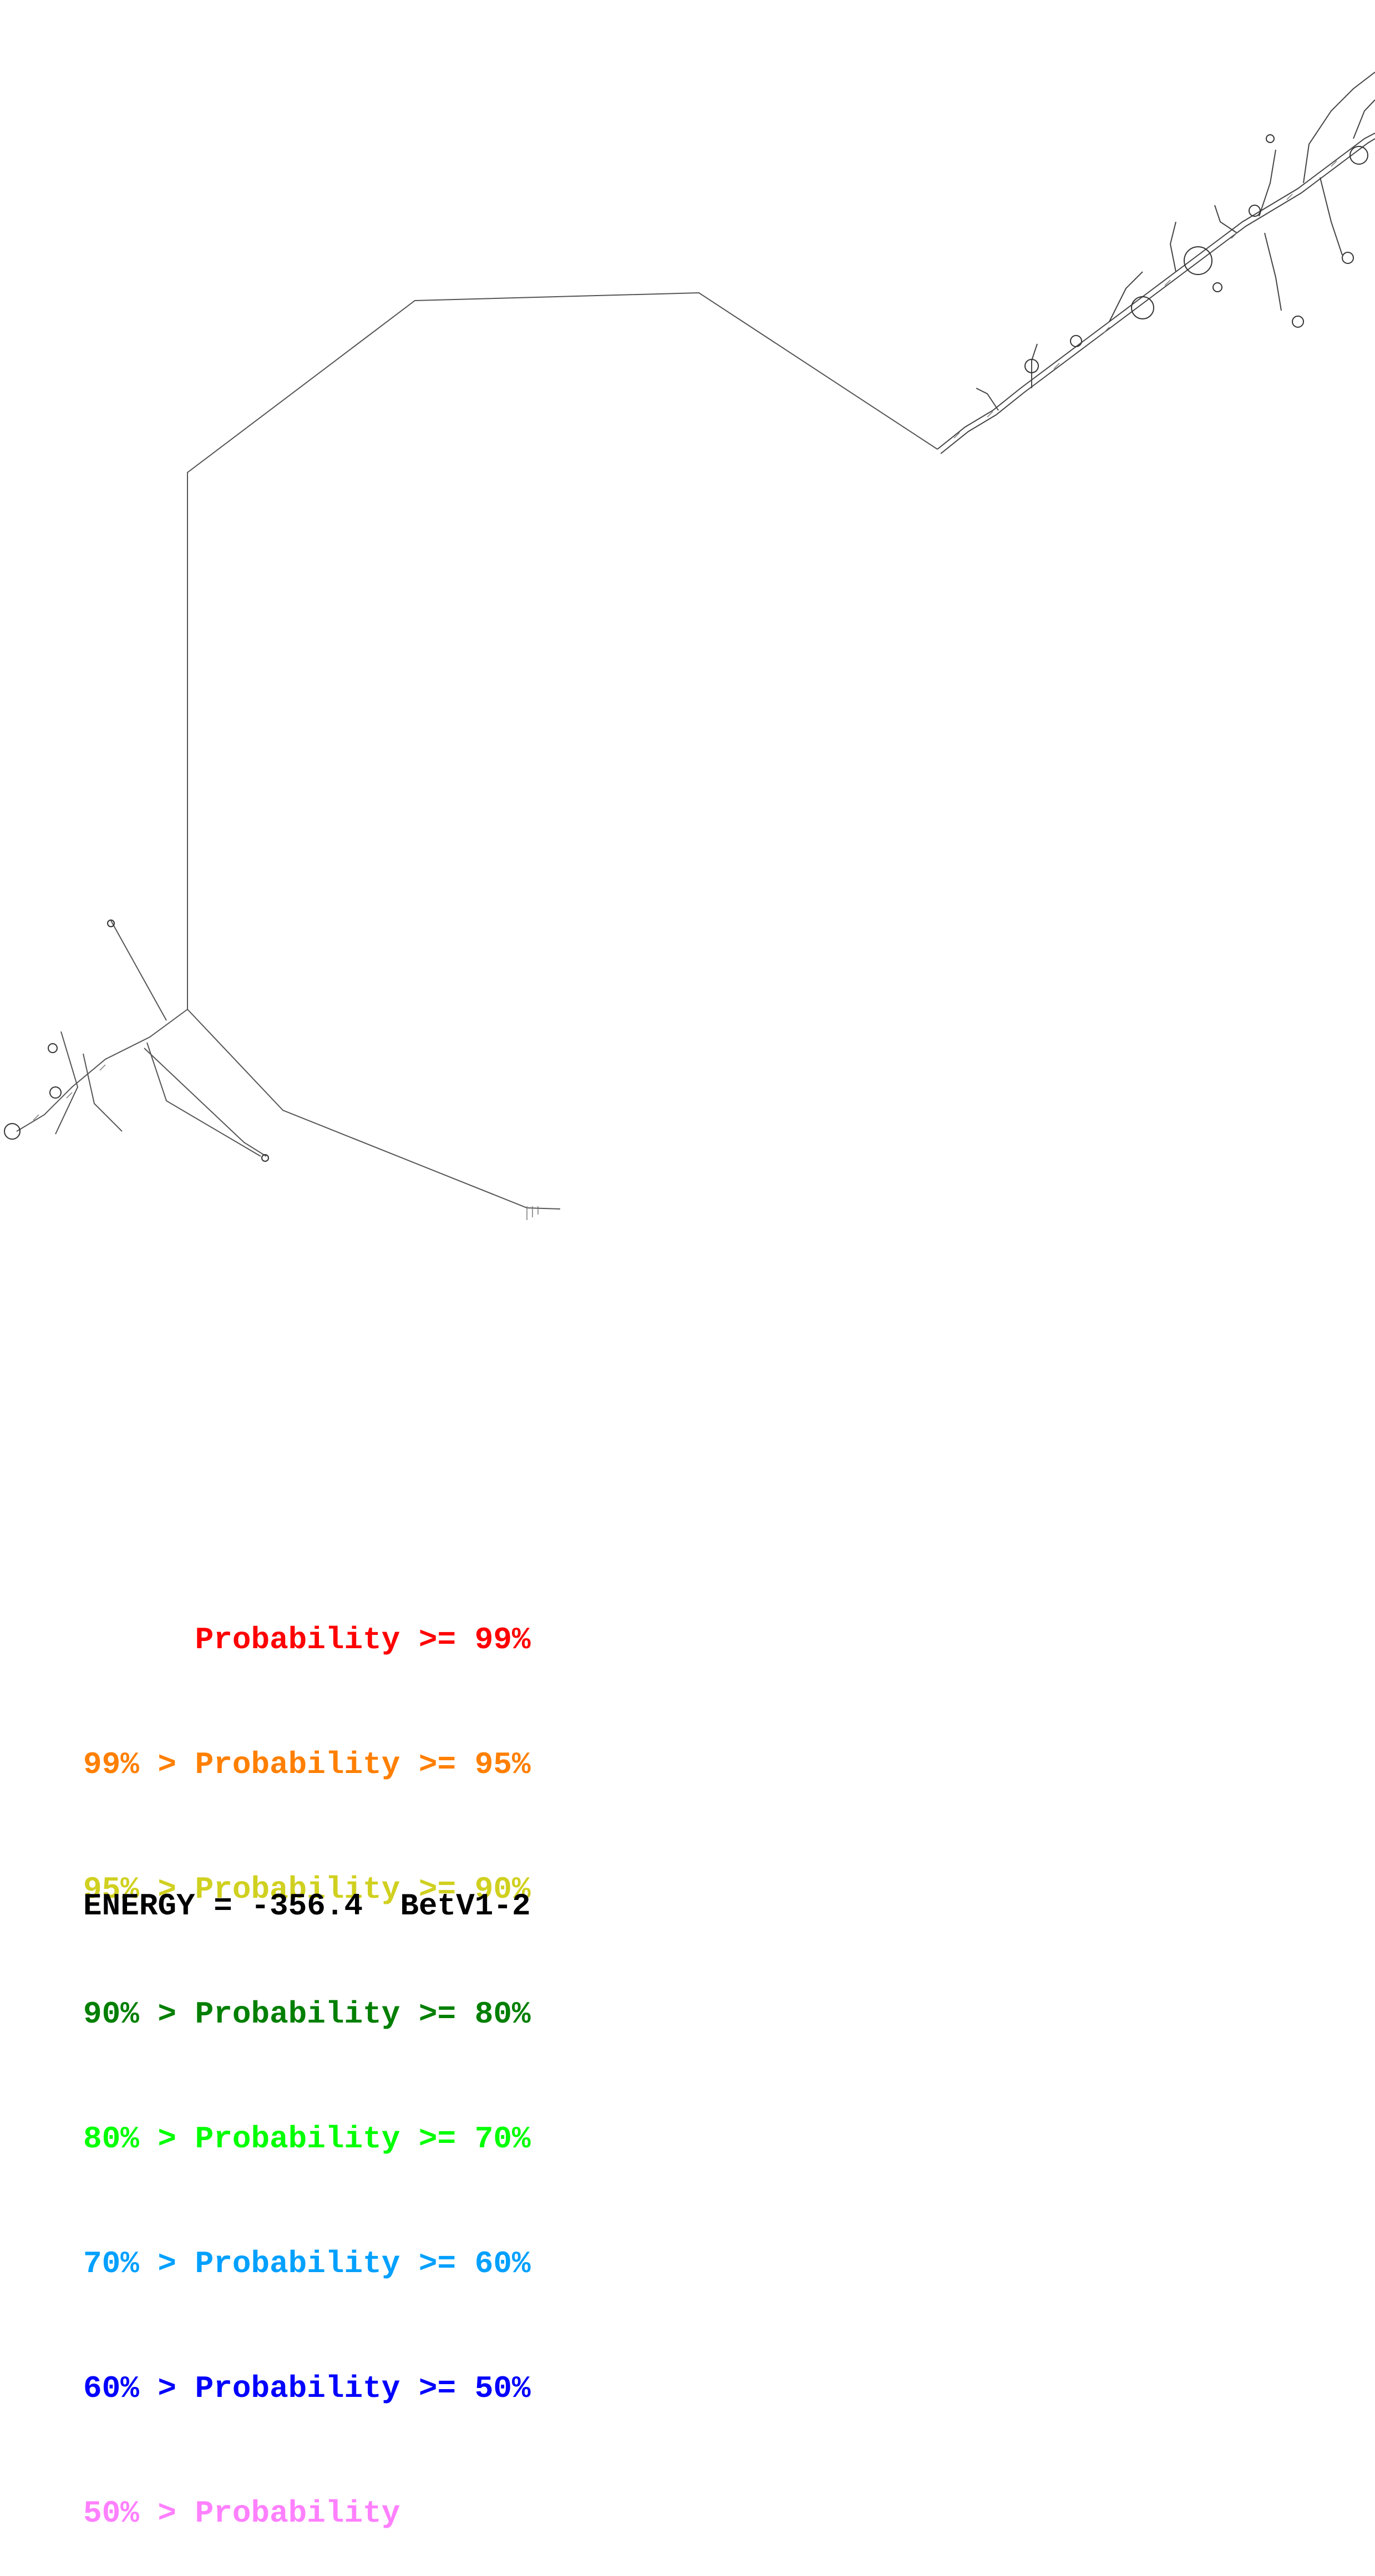  What do you see at coordinates (130, 2014) in the screenshot?
I see `legend-prefix: 90% >` at bounding box center [130, 2014].